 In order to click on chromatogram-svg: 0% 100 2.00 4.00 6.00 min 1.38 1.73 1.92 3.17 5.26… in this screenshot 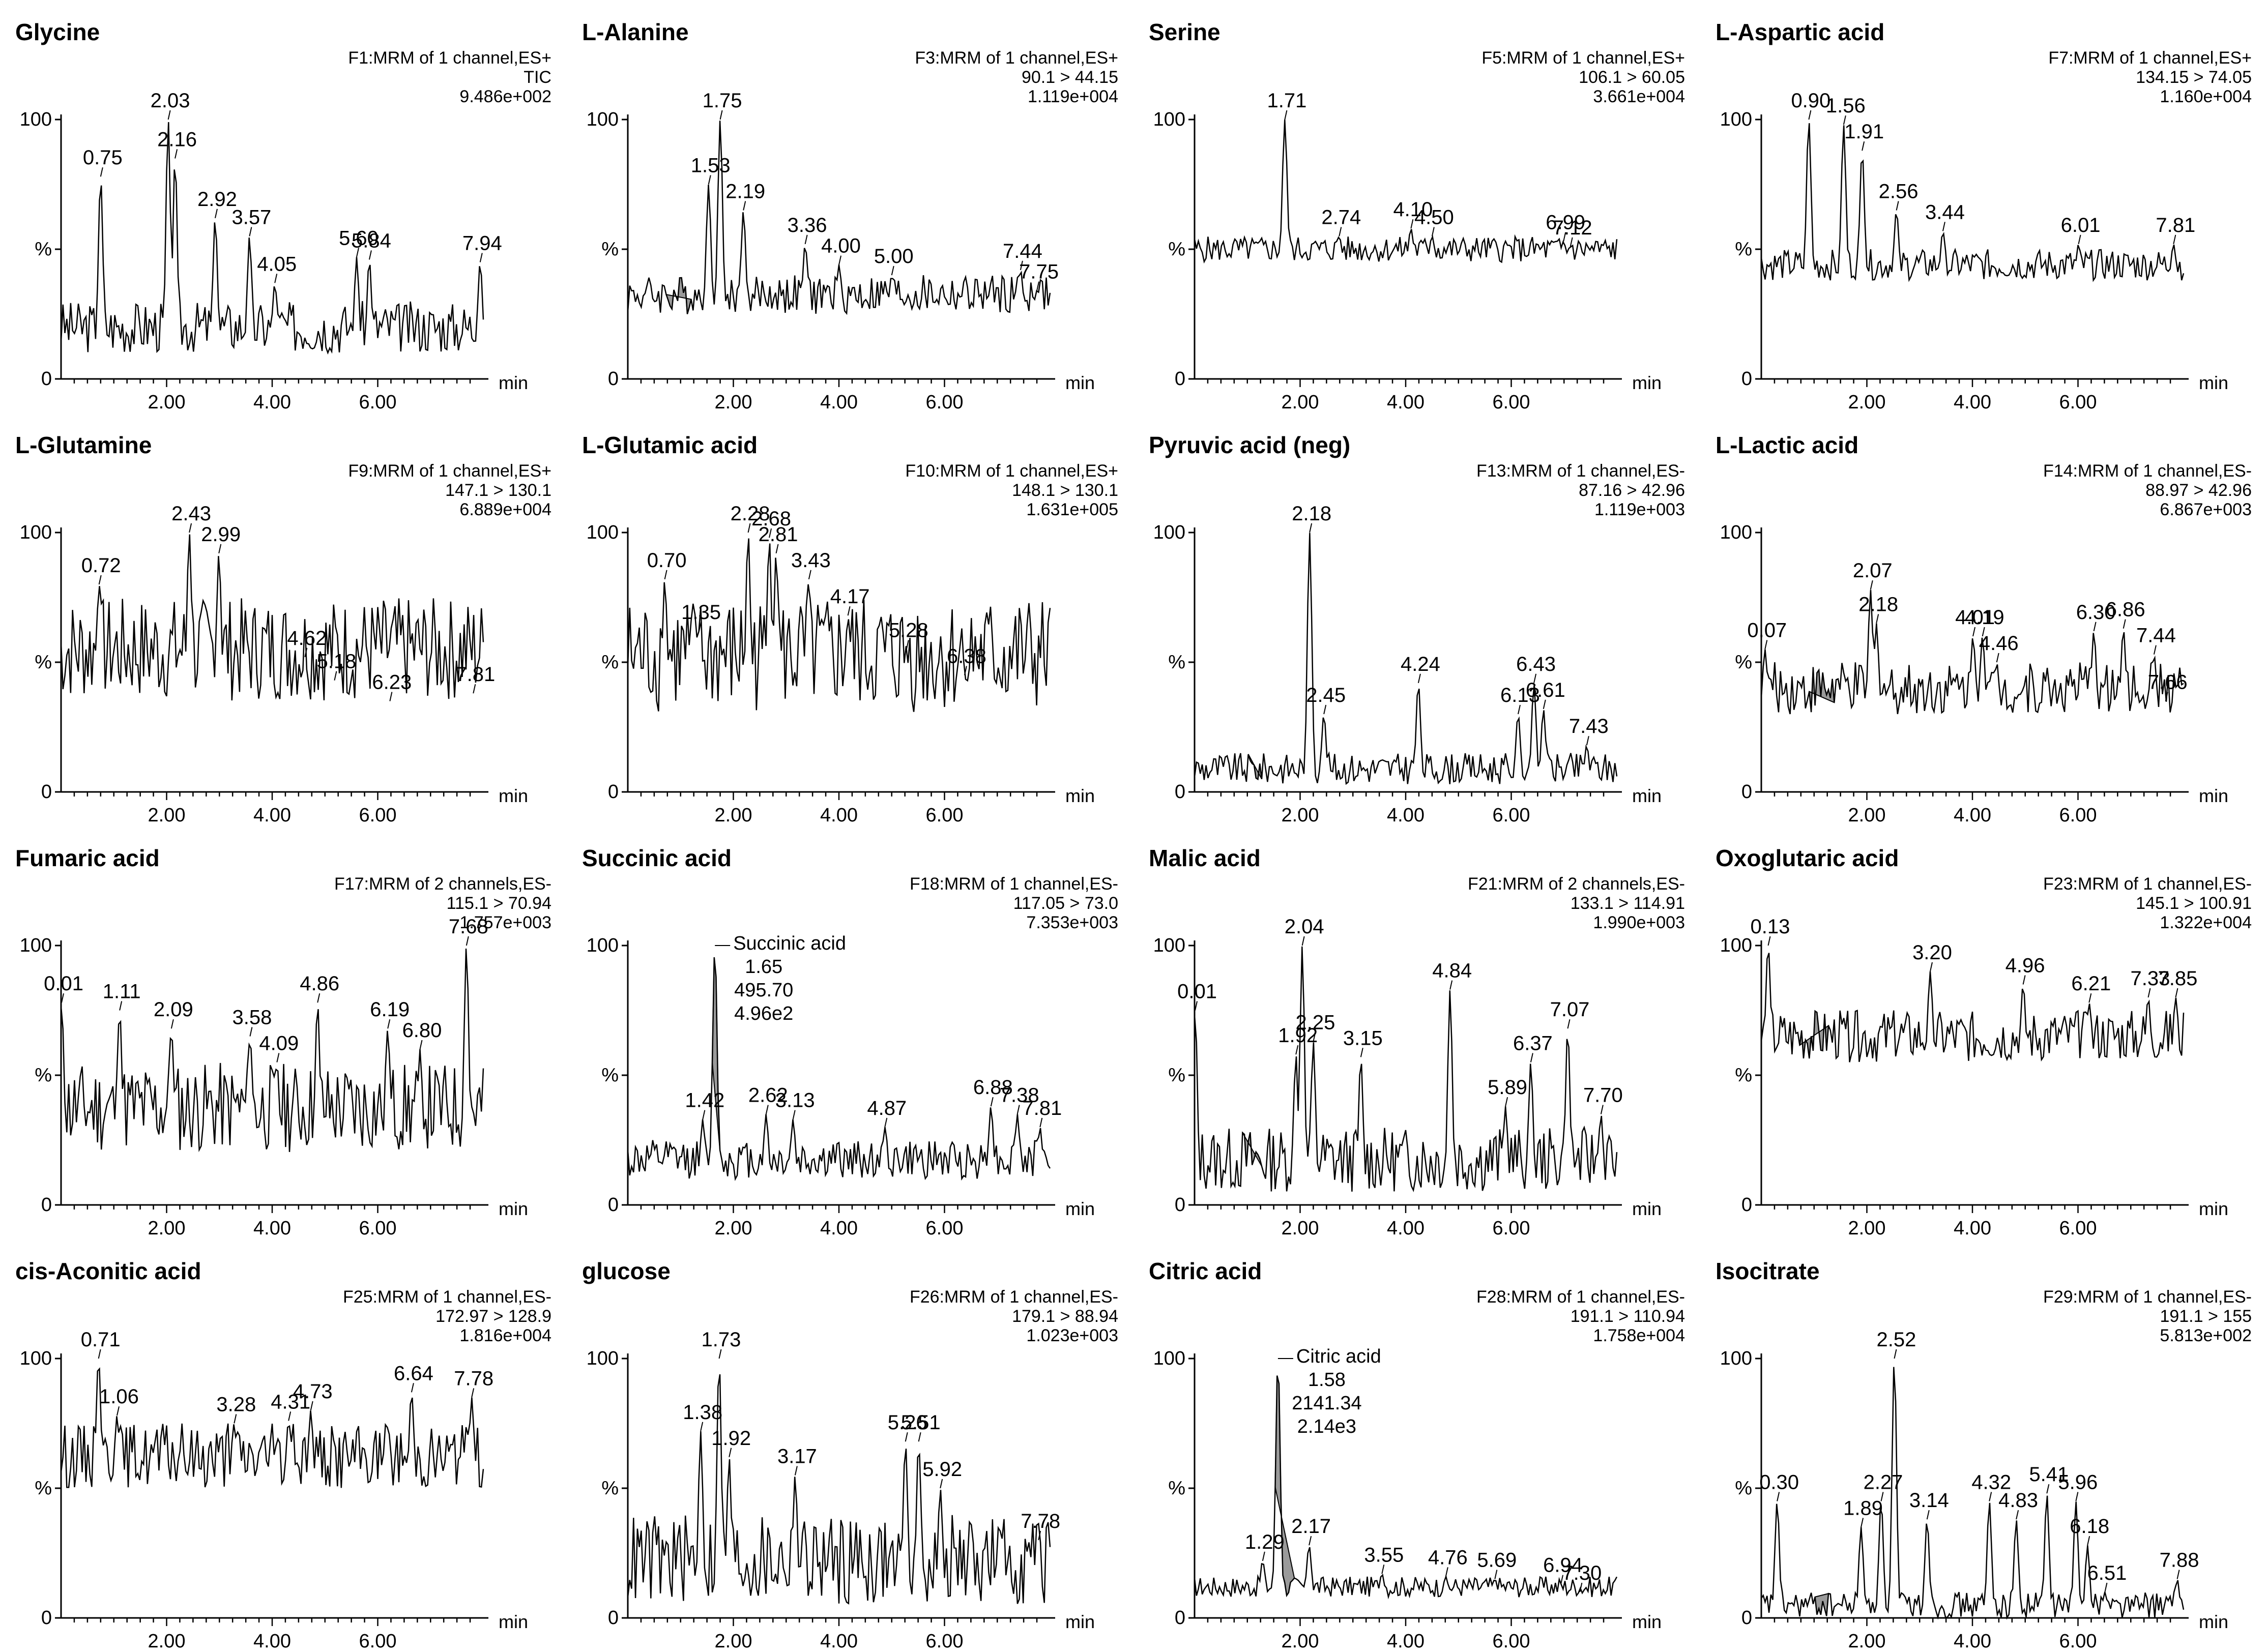, I will do `click(841, 1490)`.